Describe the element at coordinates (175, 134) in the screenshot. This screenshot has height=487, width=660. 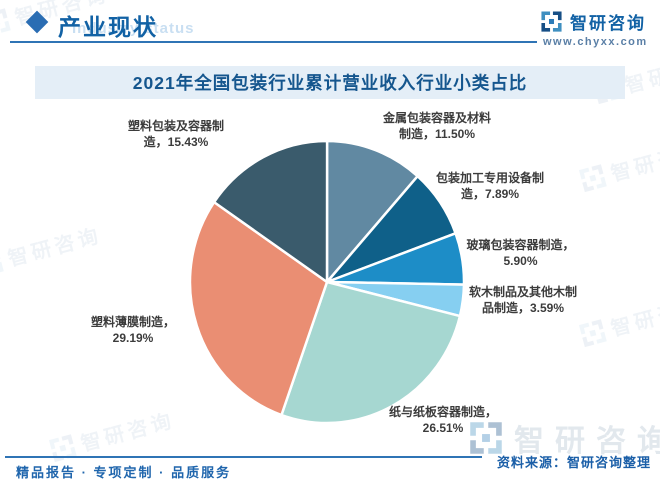
I see `pie-label-plastic-containers: 塑料包装及容器制 造，15.43%` at that location.